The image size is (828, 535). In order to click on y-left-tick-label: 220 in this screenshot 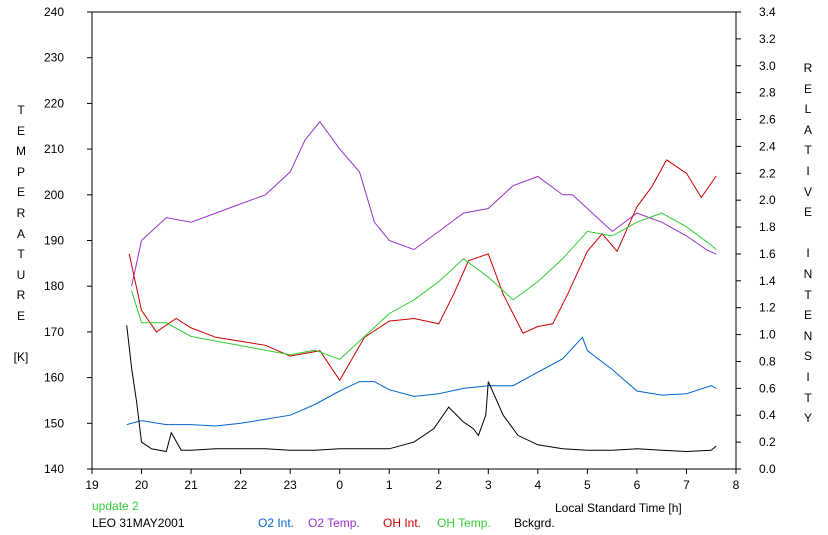, I will do `click(54, 103)`.